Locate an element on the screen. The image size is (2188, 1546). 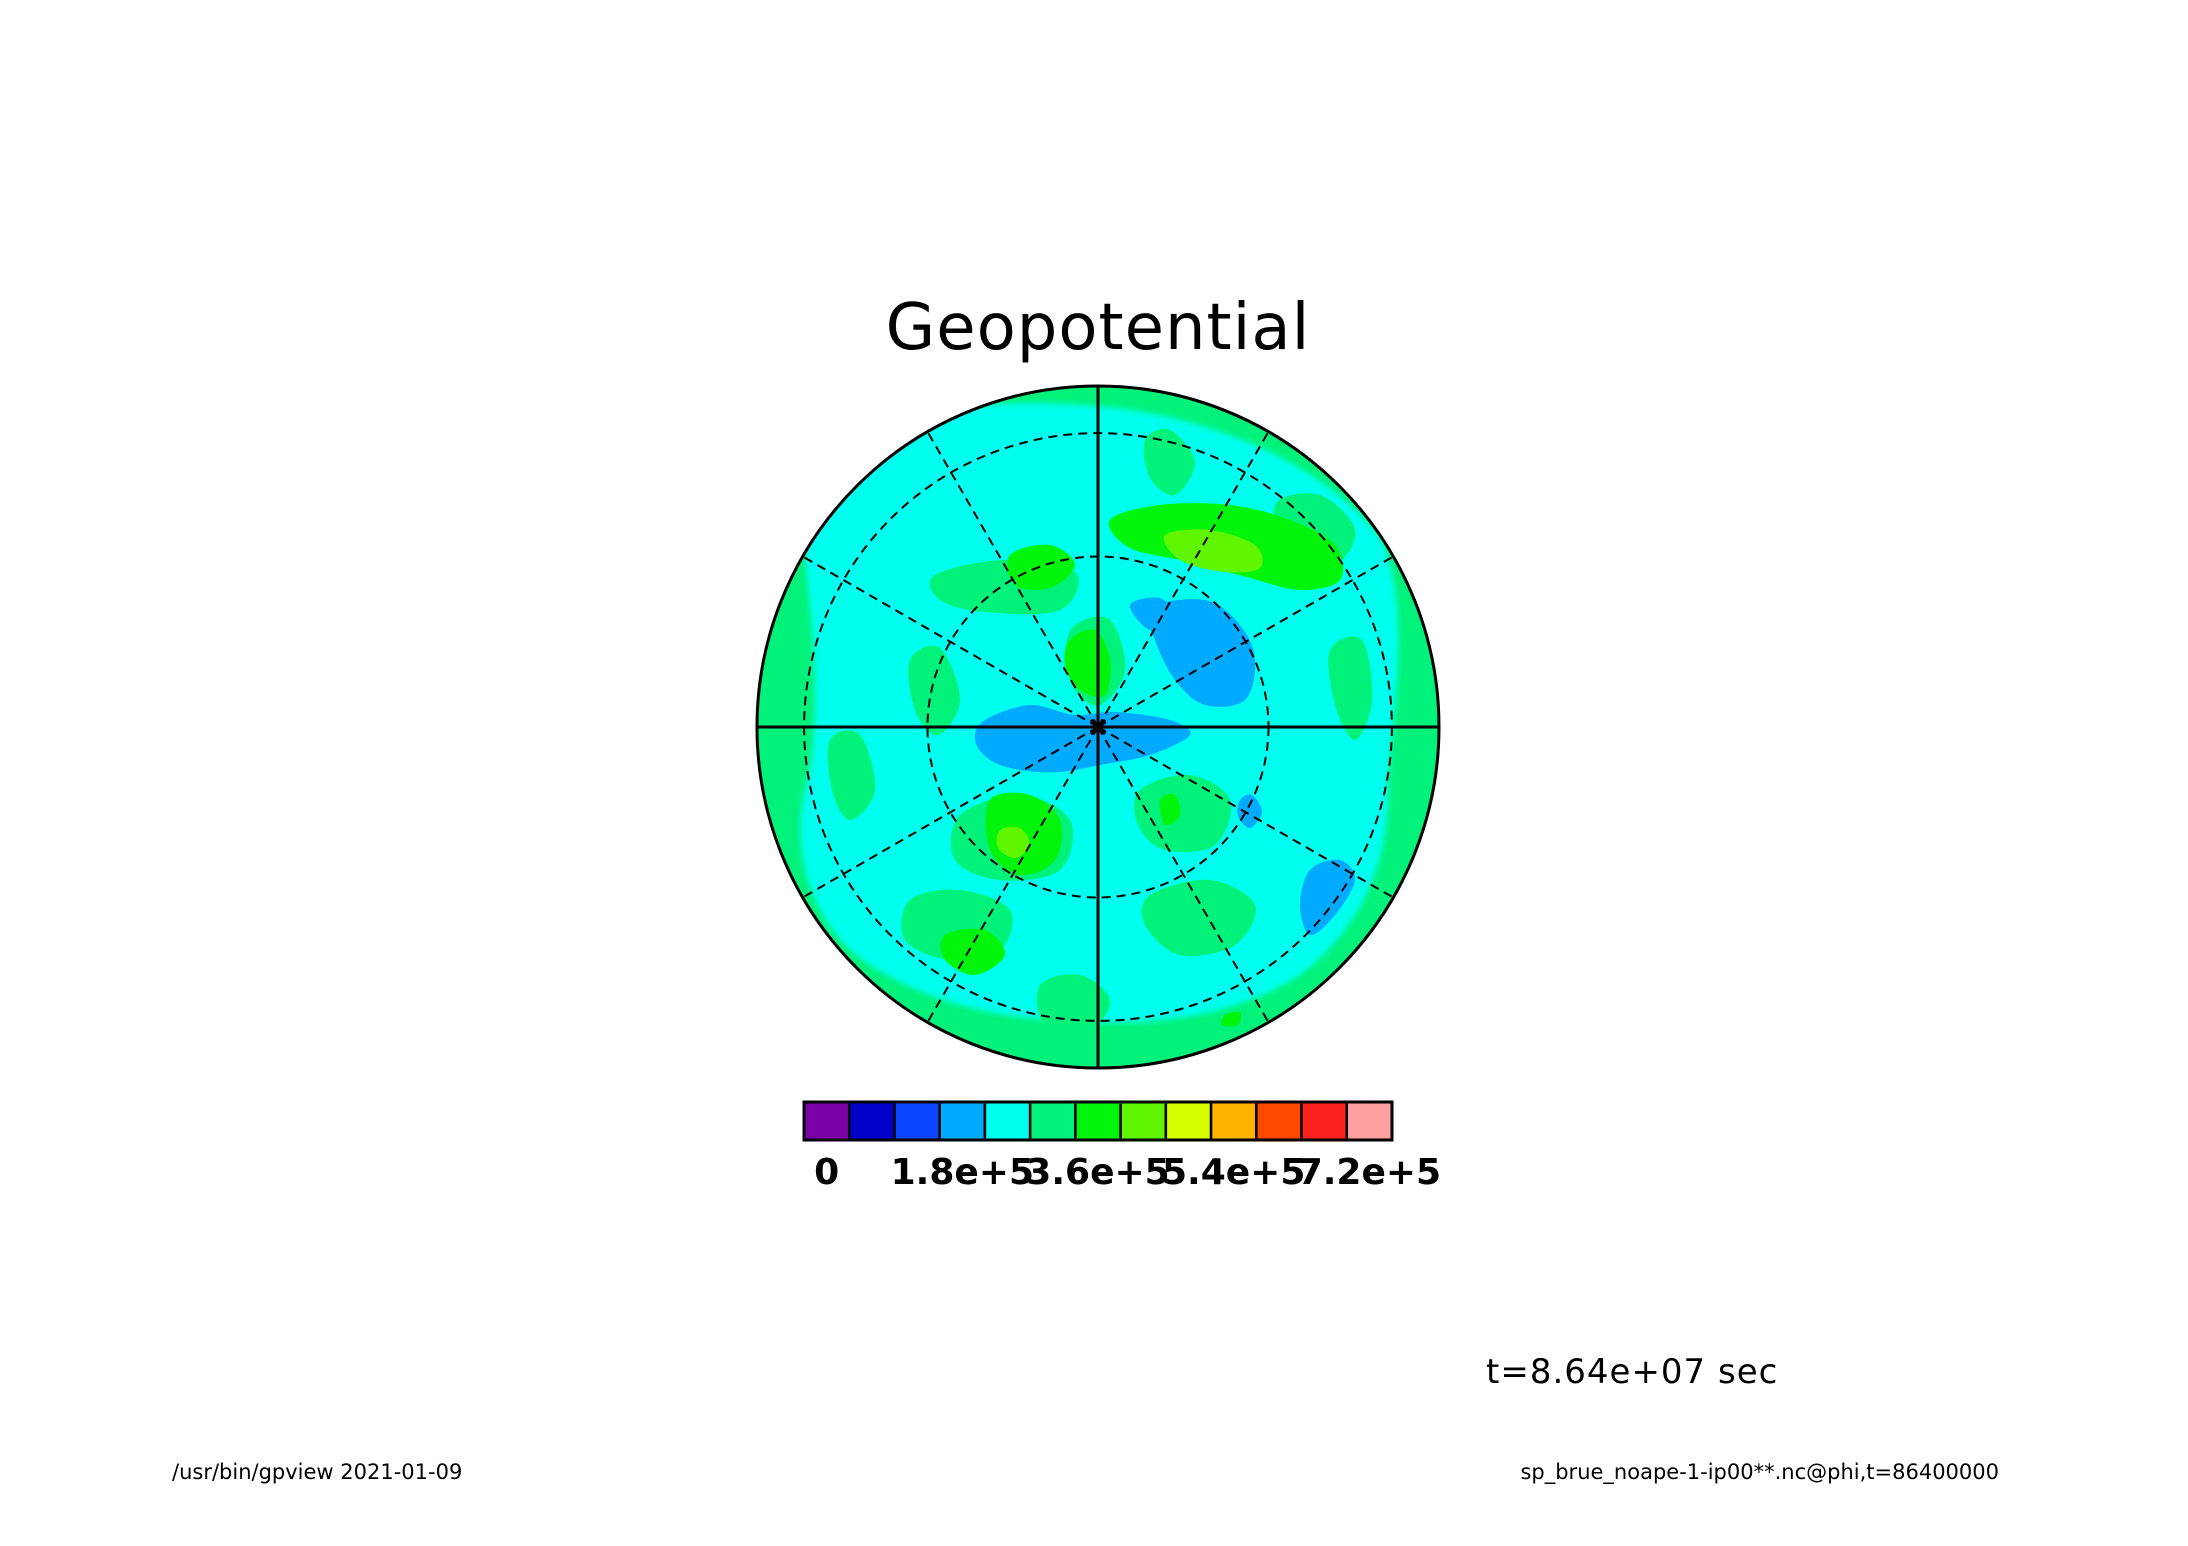
time-label: t=8.64e+07 sec is located at coordinates (1632, 1372).